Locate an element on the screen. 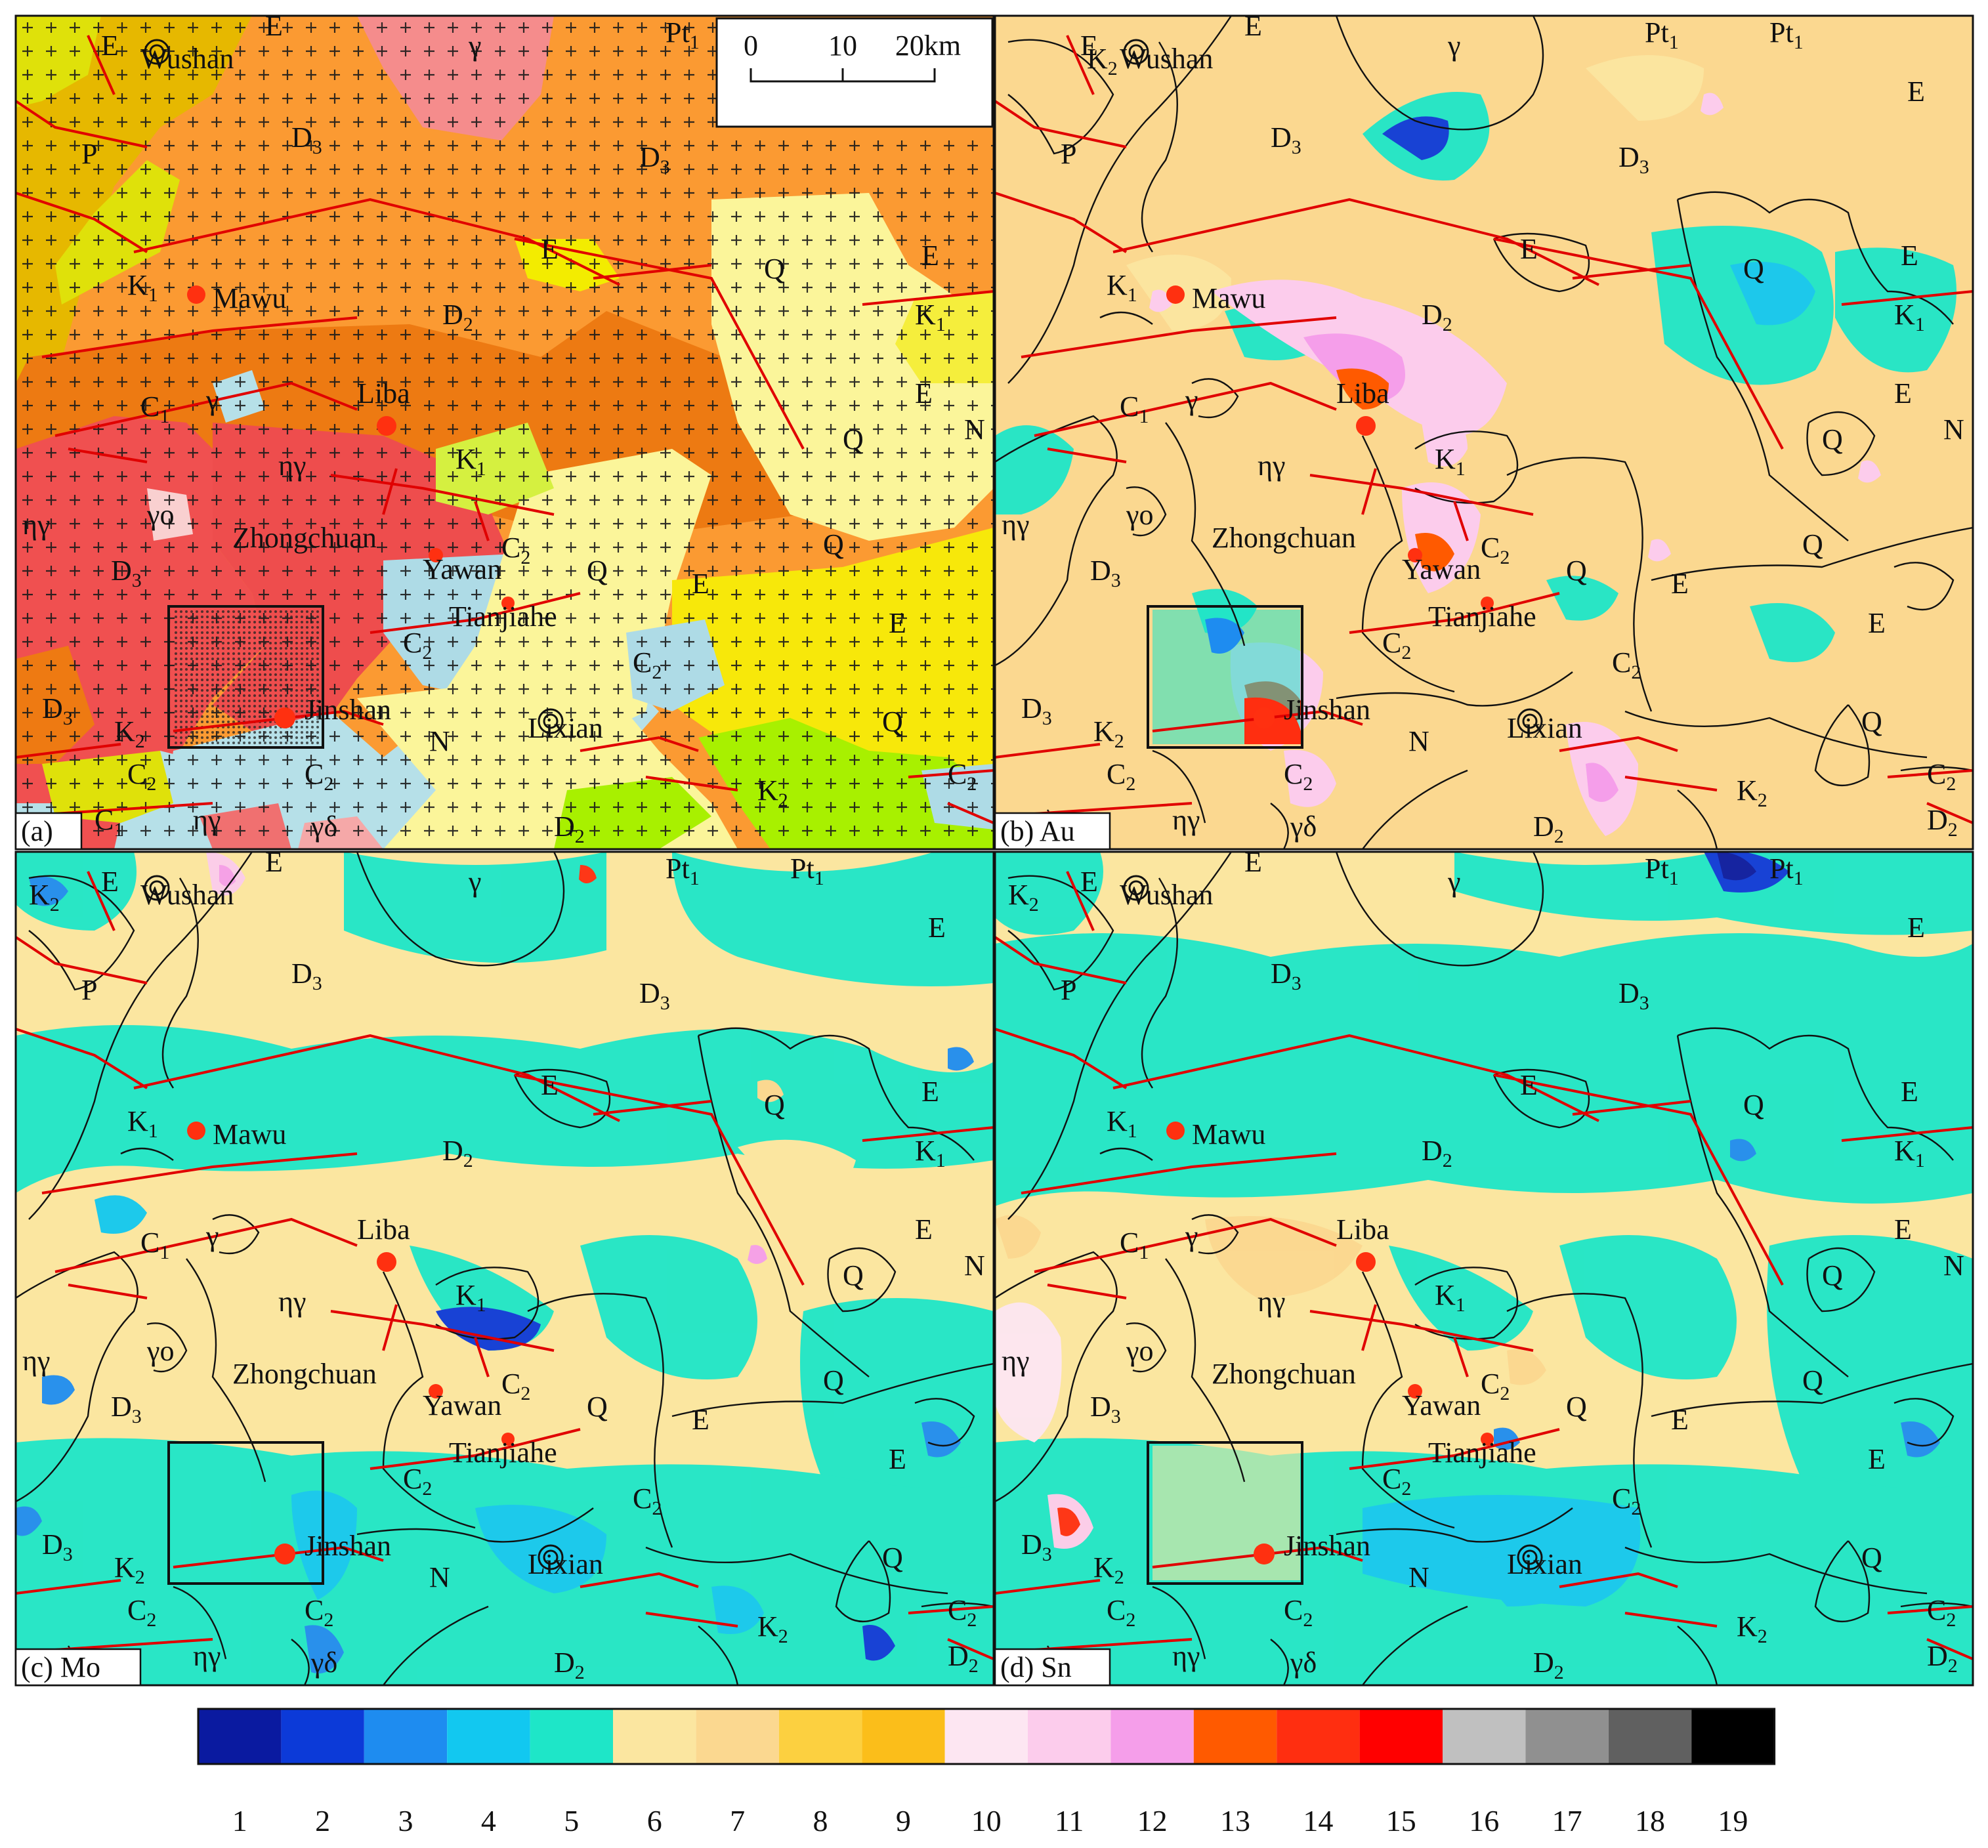 The width and height of the screenshot is (1988, 1848). colorbar-label: 18 is located at coordinates (1650, 1821).